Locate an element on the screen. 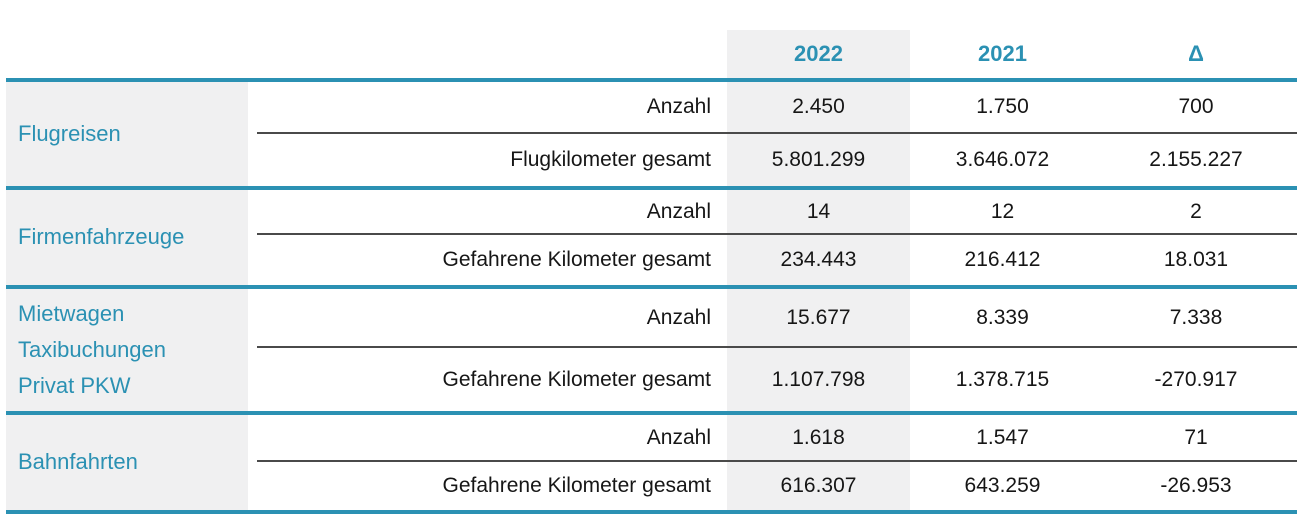 The height and width of the screenshot is (523, 1302). column-header-2022: 2022 is located at coordinates (818, 54).